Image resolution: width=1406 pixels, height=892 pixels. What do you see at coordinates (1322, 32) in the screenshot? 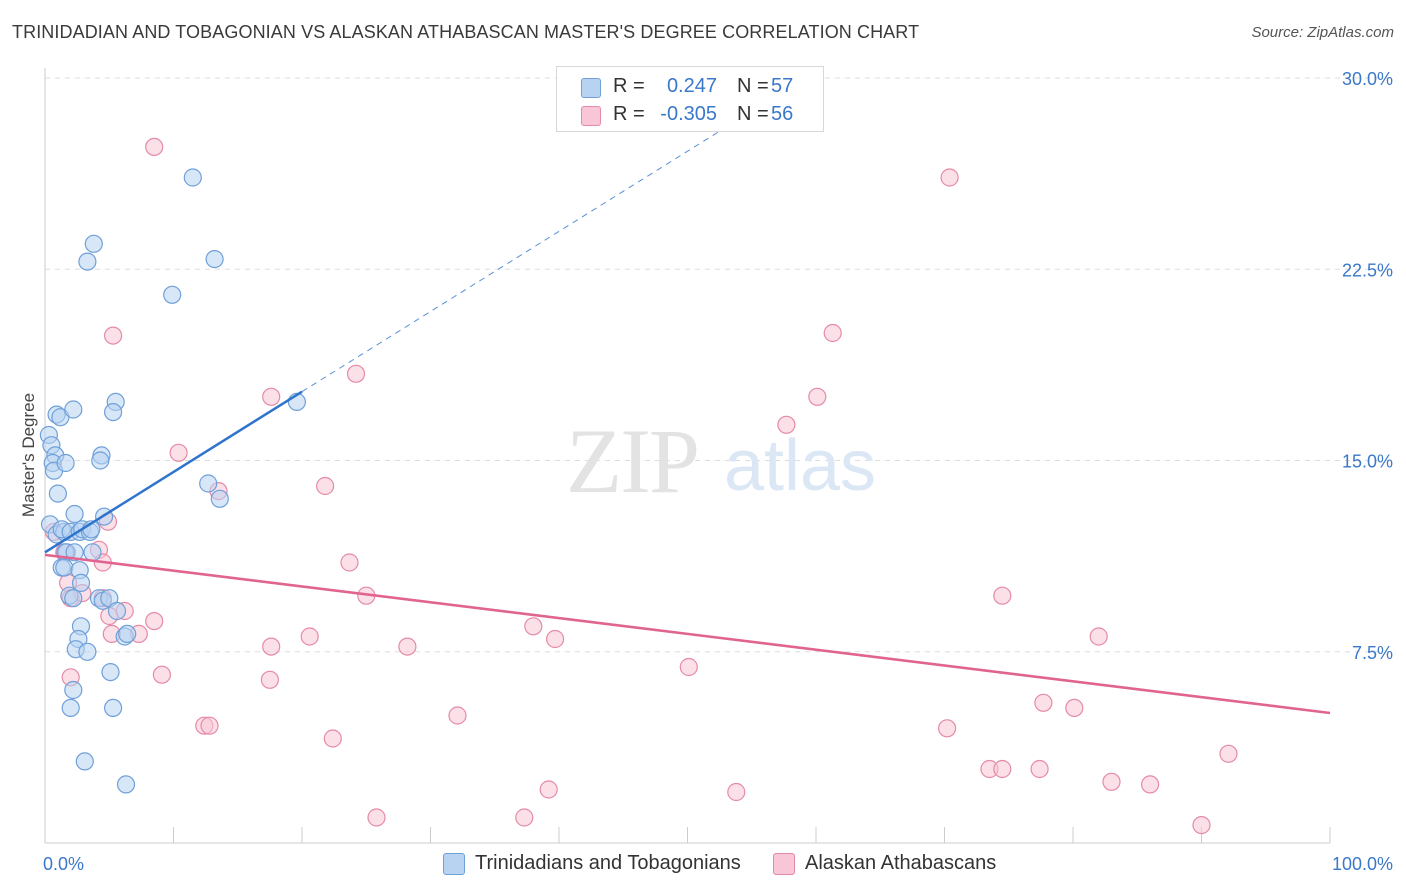
I see `source-credit: Source: ZipAtlas.com` at bounding box center [1322, 32].